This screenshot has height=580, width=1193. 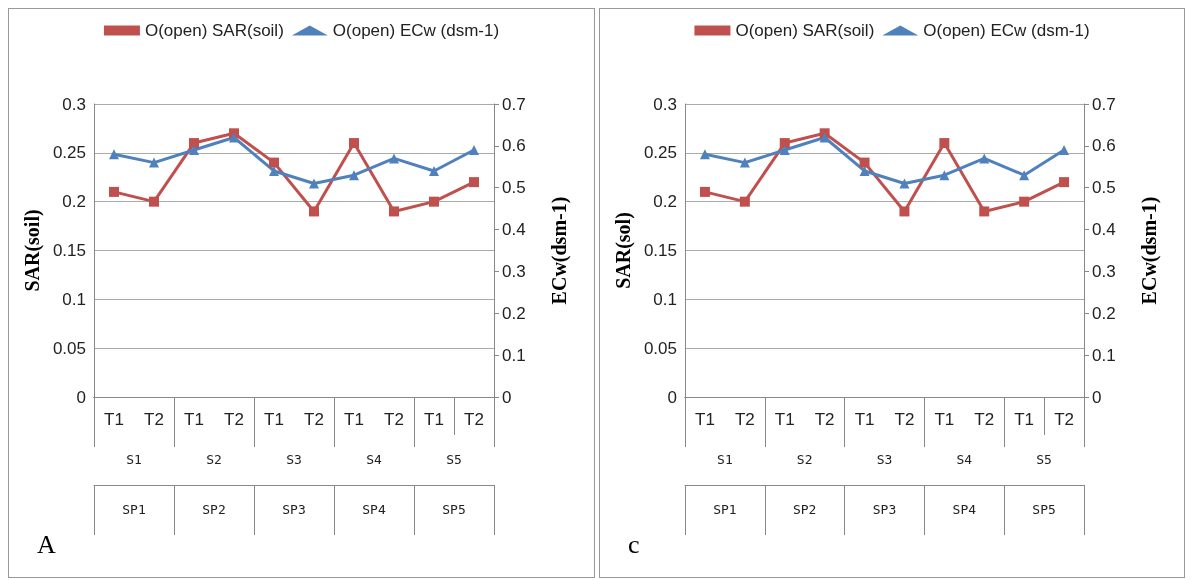 What do you see at coordinates (884, 509) in the screenshot?
I see `text: SP3` at bounding box center [884, 509].